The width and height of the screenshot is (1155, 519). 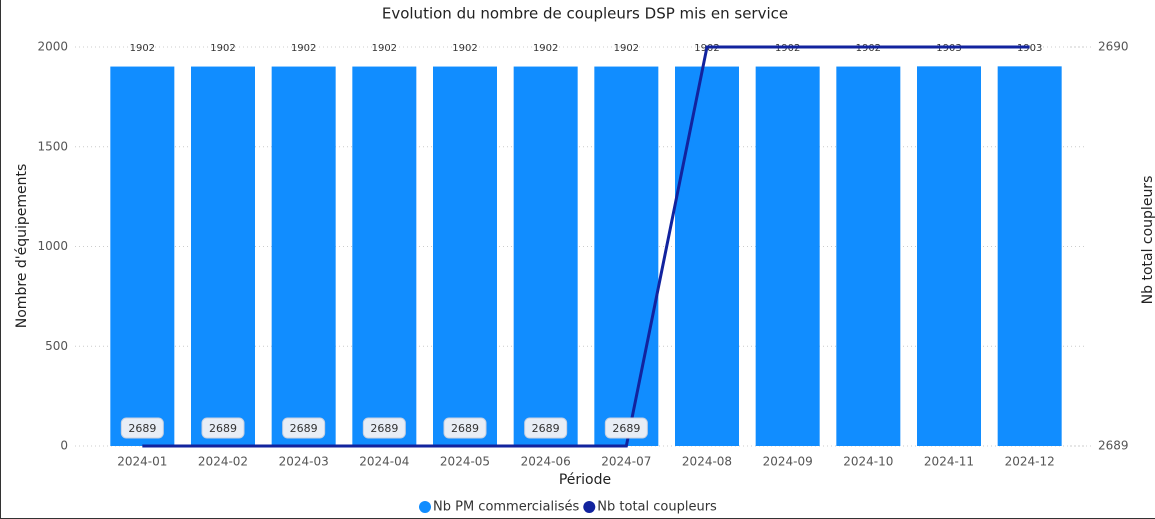 I want to click on legend-label: Nb PM commercialisés, so click(x=506, y=507).